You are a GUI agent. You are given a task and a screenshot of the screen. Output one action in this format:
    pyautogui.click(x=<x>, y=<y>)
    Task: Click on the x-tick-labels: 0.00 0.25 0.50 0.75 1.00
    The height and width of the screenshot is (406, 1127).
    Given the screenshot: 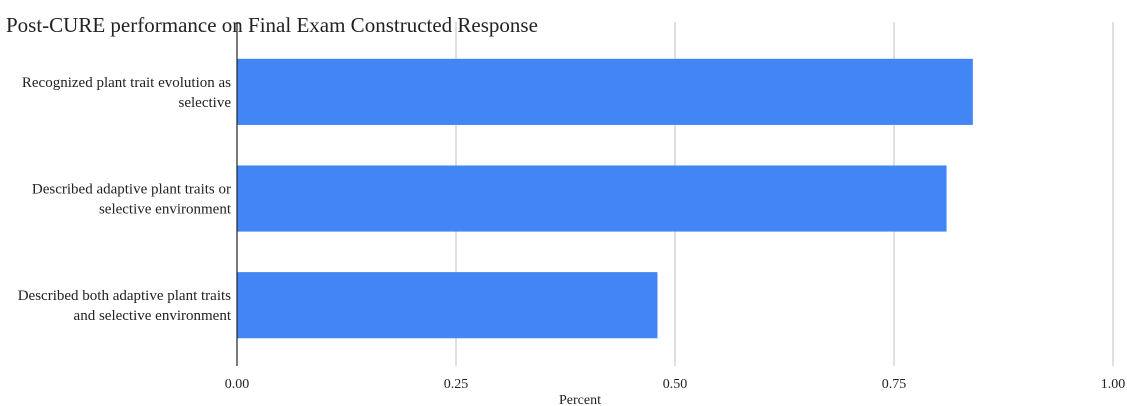 What is the action you would take?
    pyautogui.click(x=675, y=384)
    